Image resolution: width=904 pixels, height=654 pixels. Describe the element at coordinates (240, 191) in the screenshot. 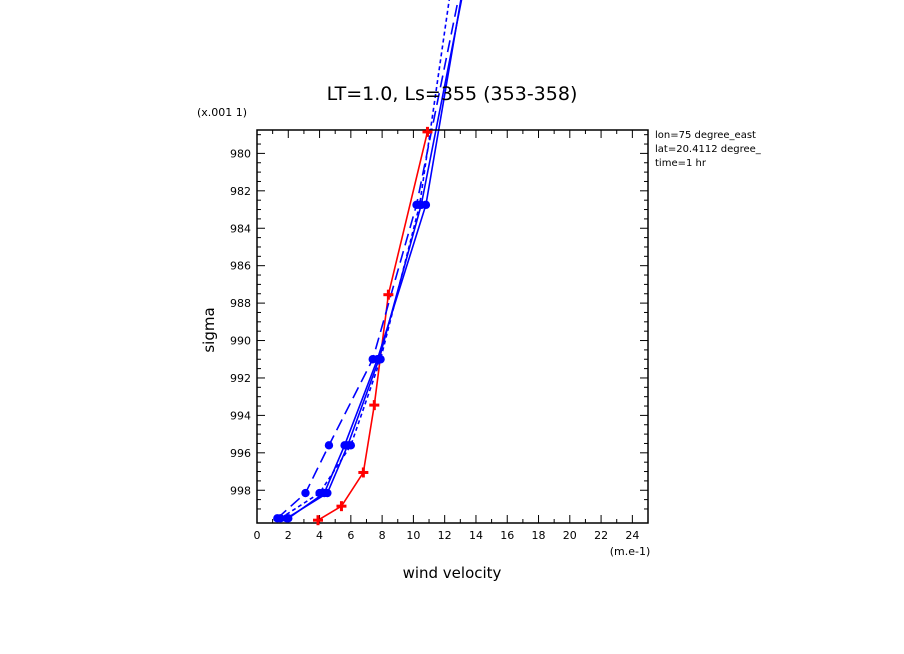

I see `y-tick-label: 982` at that location.